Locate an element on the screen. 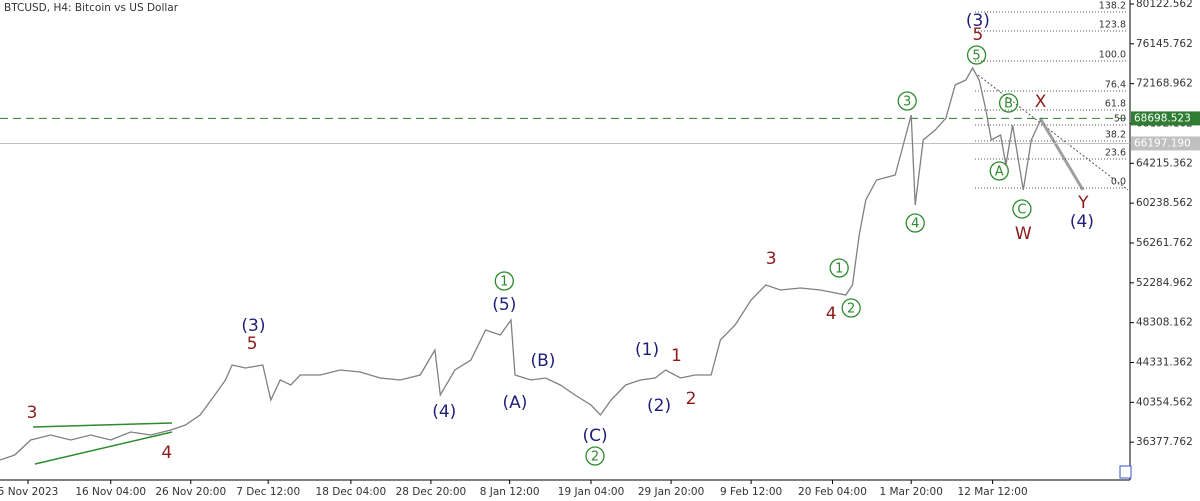  y-tick-label: 40354.562 is located at coordinates (1164, 402).